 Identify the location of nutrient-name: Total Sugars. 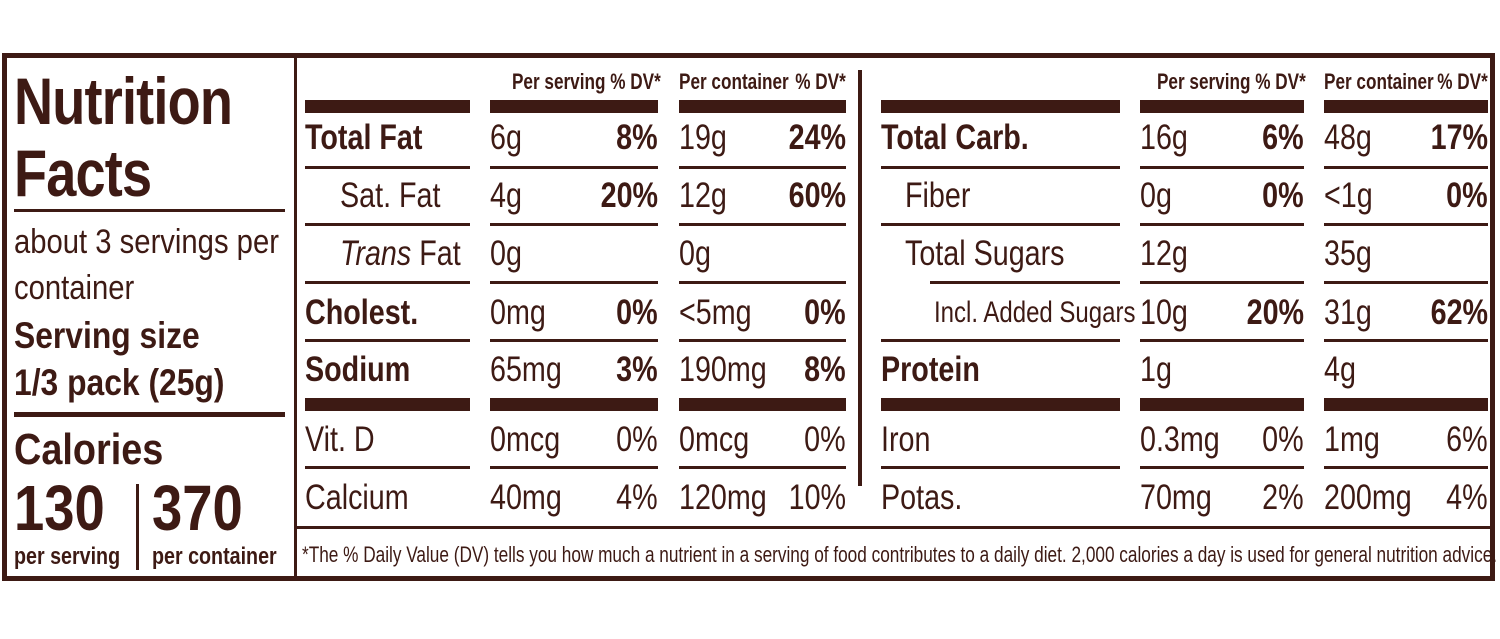
(985, 253).